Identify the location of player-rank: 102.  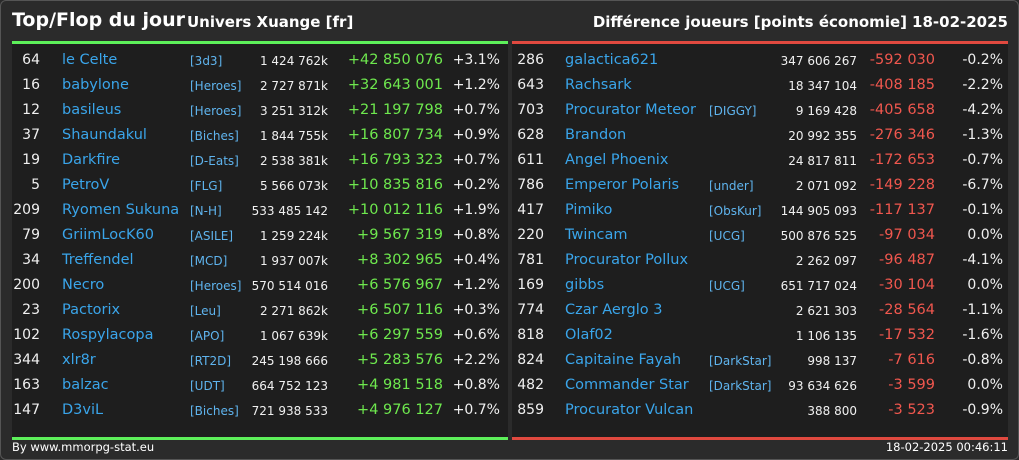
(26, 335).